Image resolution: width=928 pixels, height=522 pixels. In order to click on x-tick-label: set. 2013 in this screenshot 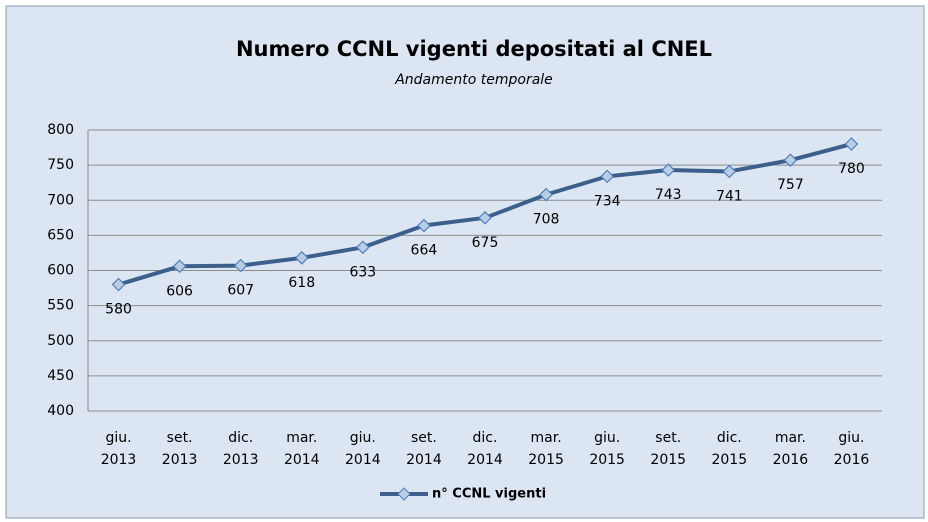, I will do `click(180, 449)`.